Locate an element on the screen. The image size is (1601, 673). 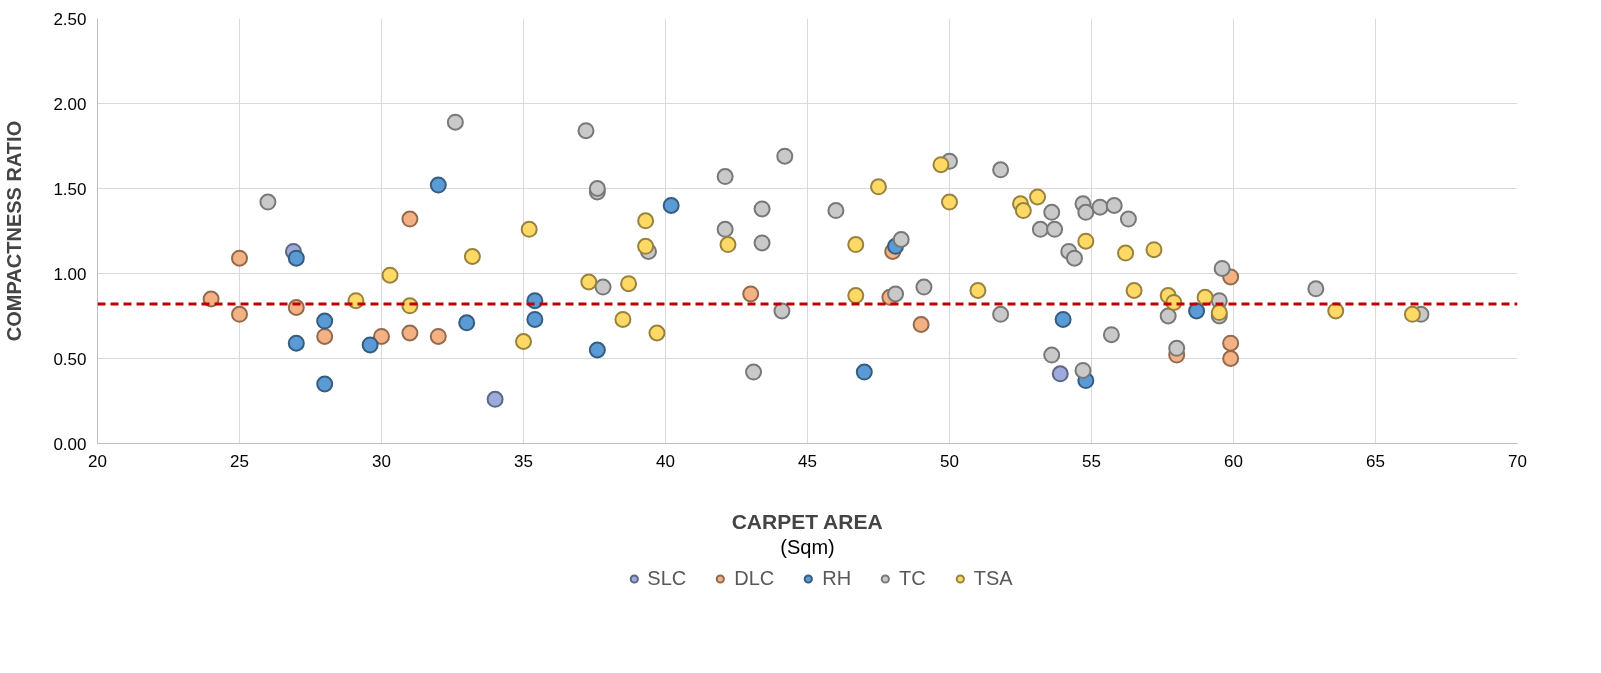
x-tick-label: 50 is located at coordinates (949, 461).